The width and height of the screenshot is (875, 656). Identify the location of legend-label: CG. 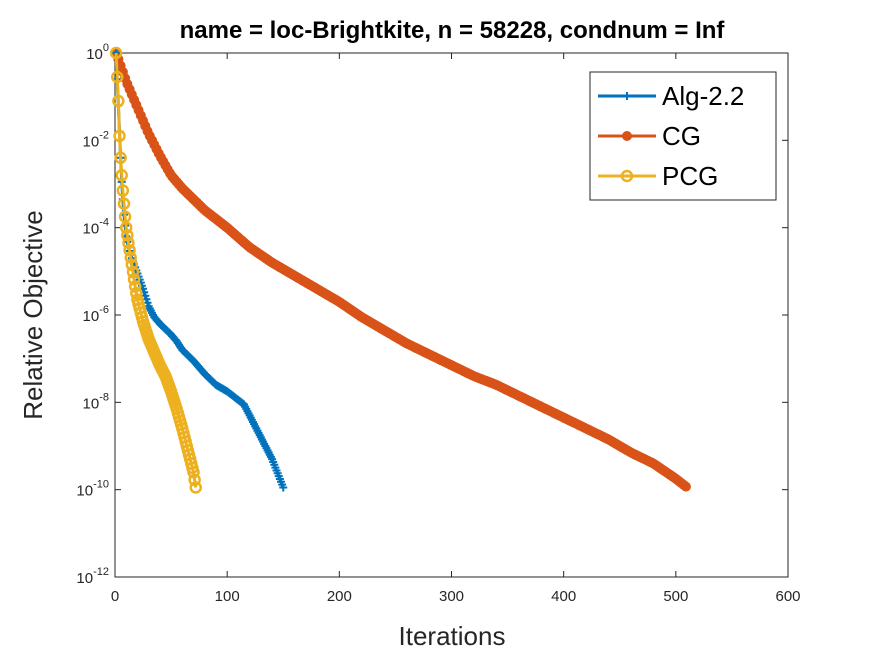
(681, 136).